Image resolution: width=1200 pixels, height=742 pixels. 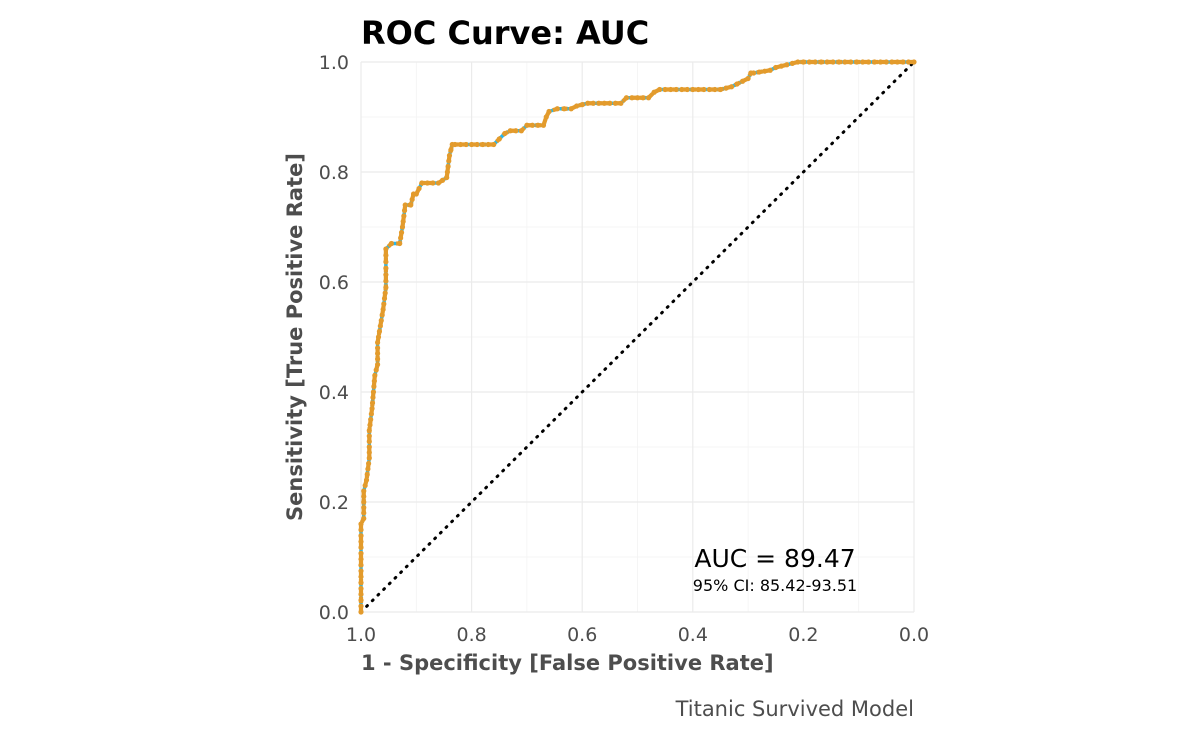 I want to click on auc-annotation: AUC = 89.47, so click(x=774, y=558).